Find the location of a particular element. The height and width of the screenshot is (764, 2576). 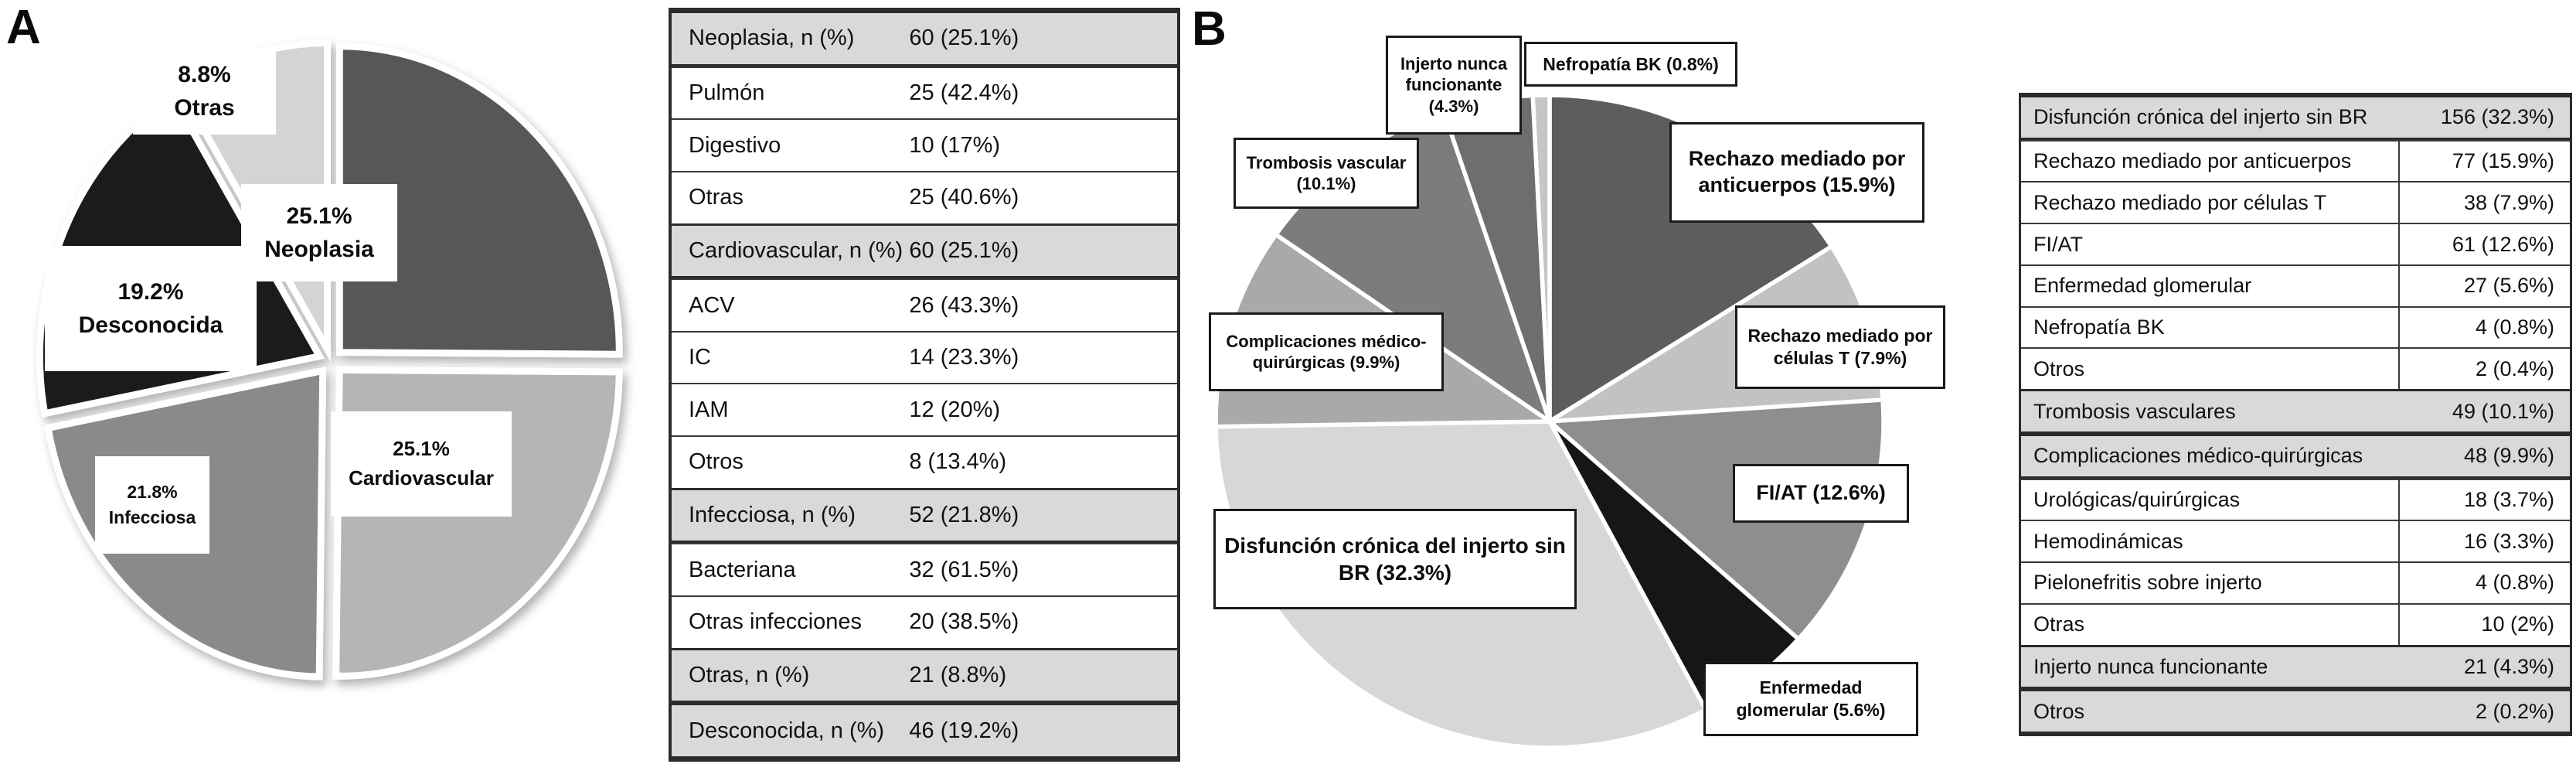

callout-complicaciones-medico-quirurgicas: Complicaciones médico-quirúrgicas (9.9%) is located at coordinates (1326, 351).